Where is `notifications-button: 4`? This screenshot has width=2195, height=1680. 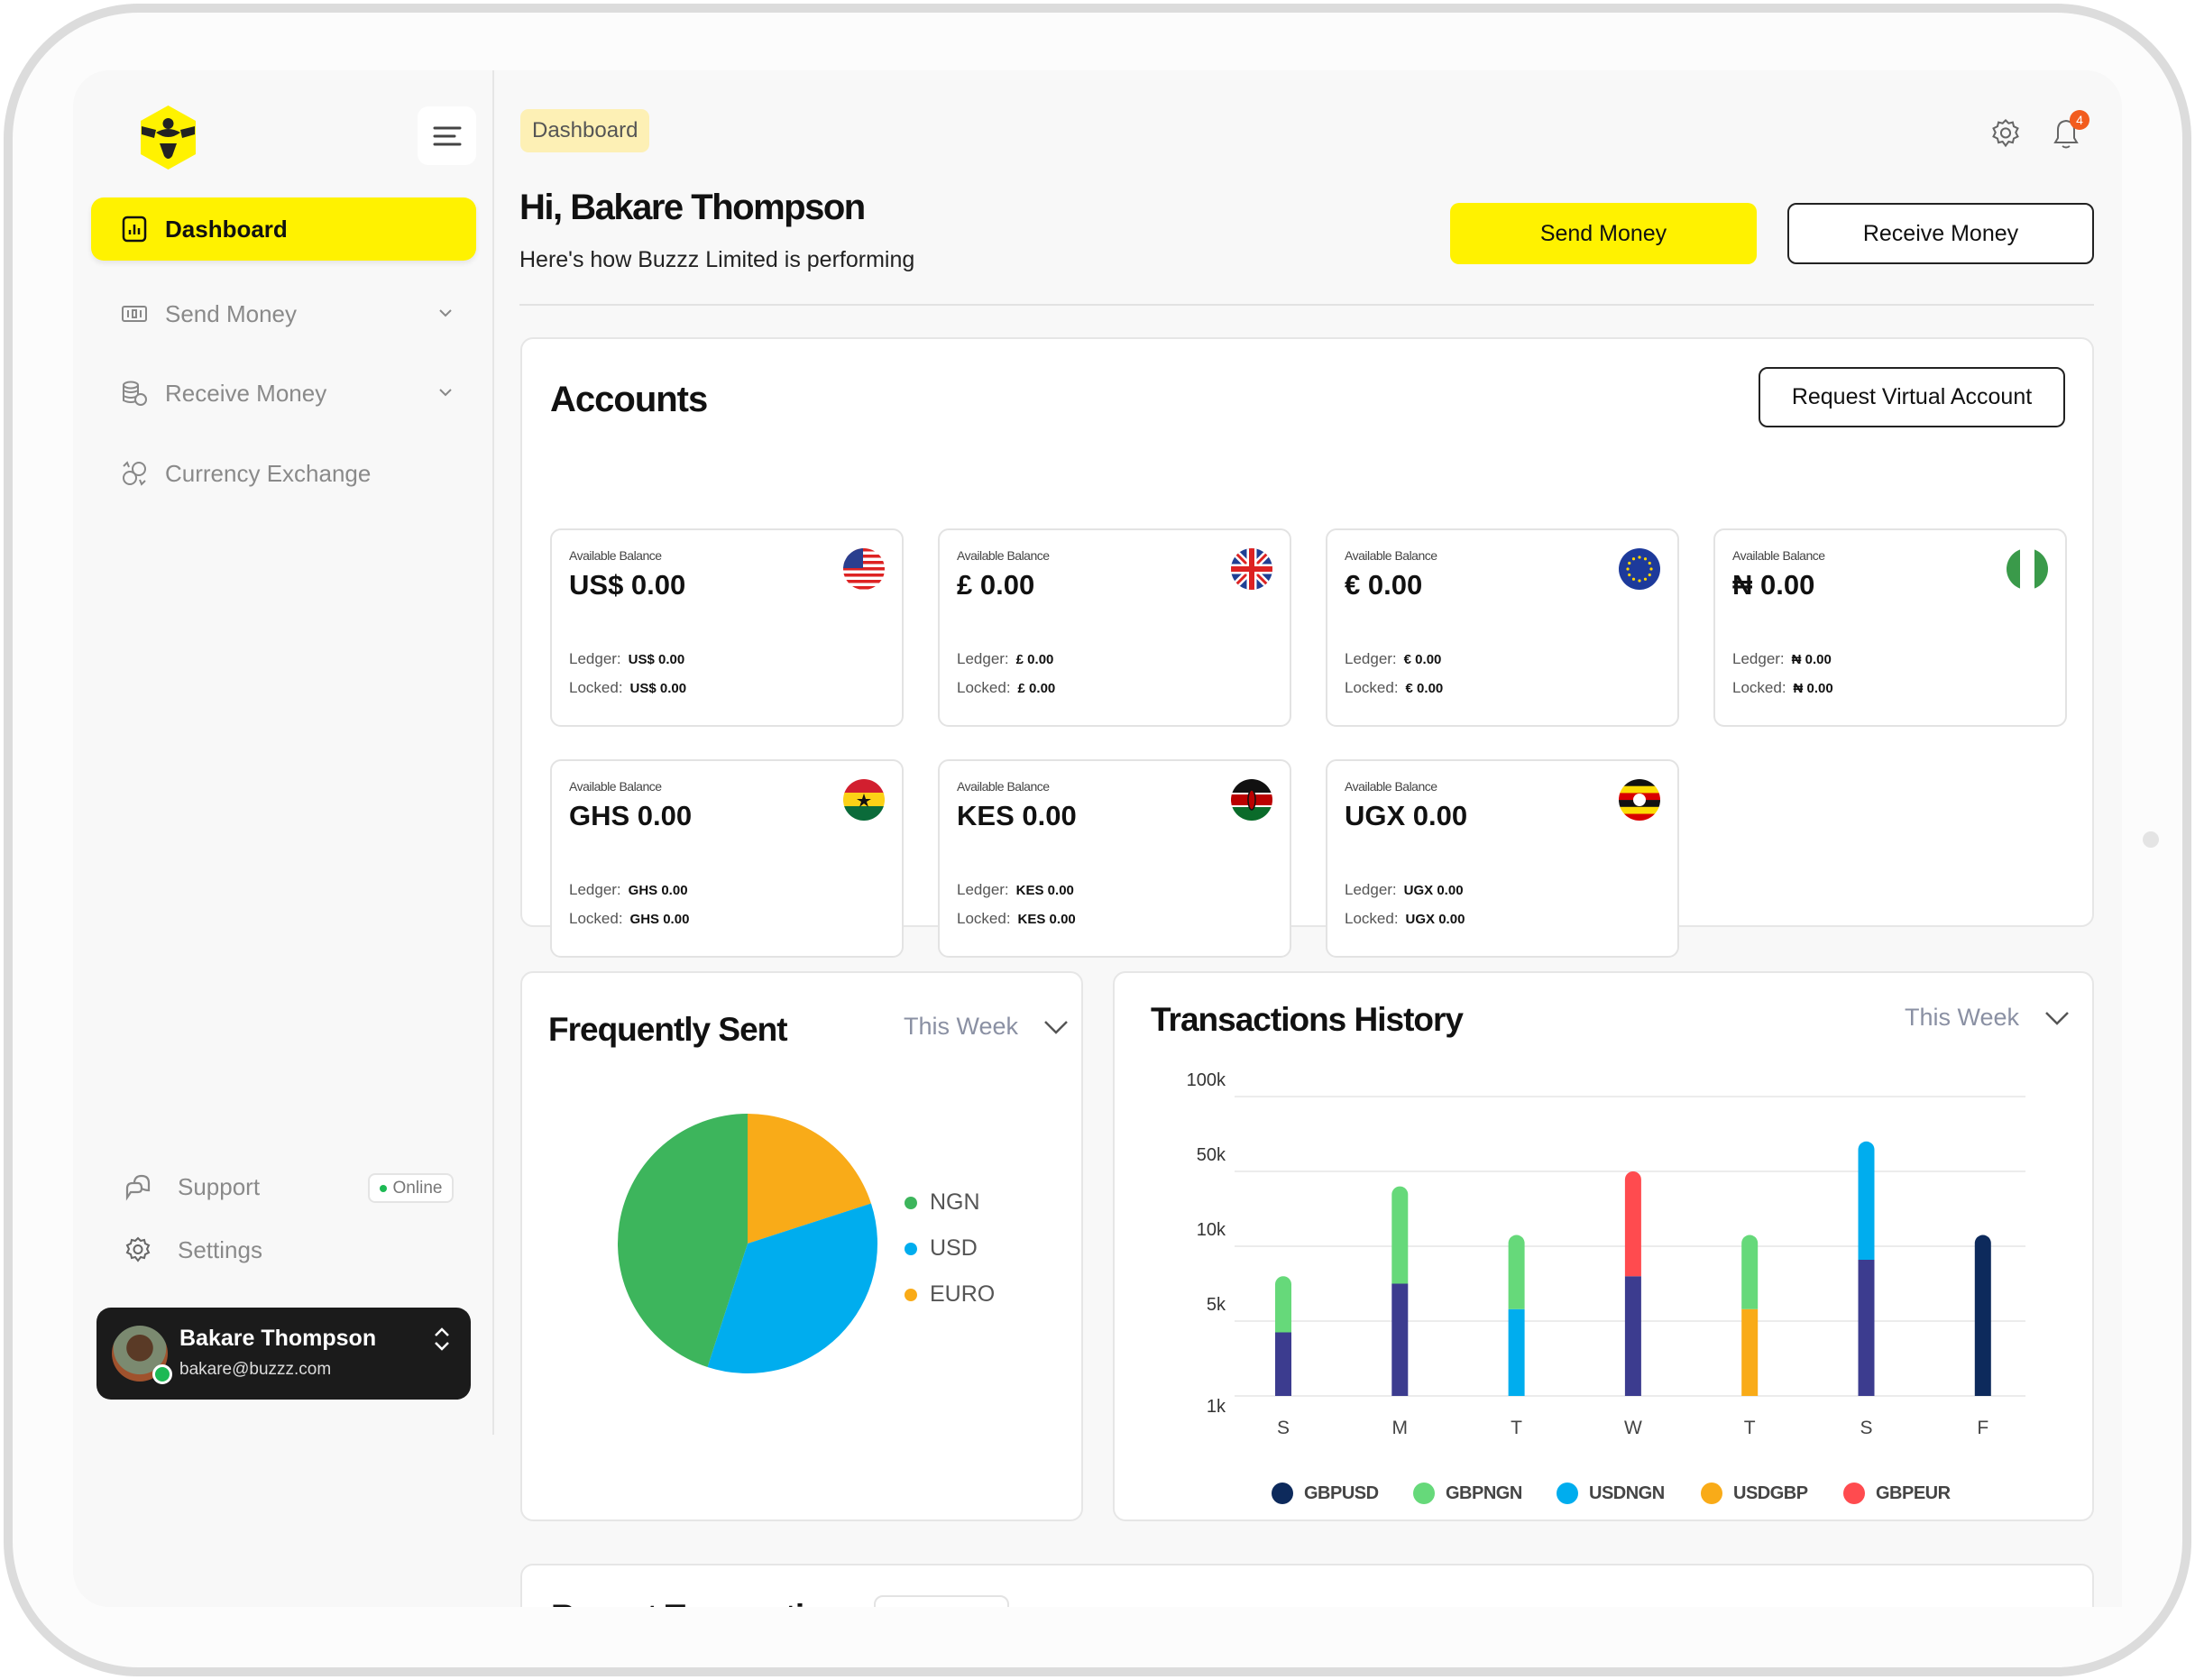
notifications-button: 4 is located at coordinates (2069, 130).